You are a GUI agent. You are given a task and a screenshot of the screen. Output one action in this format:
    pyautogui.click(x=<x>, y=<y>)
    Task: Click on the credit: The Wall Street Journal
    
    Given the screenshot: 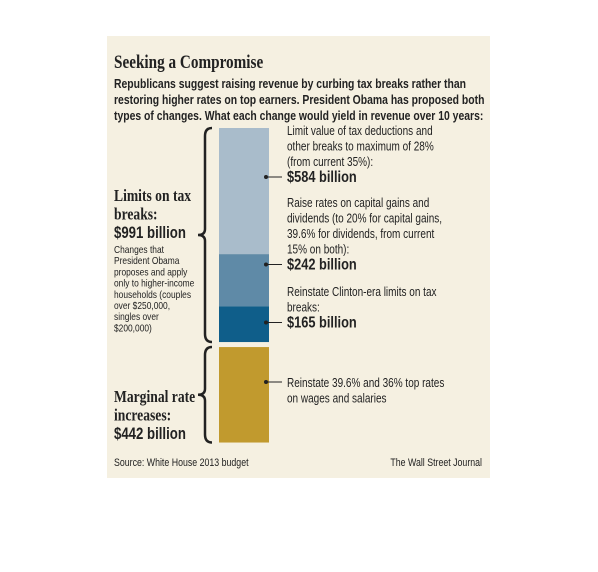 What is the action you would take?
    pyautogui.click(x=436, y=463)
    